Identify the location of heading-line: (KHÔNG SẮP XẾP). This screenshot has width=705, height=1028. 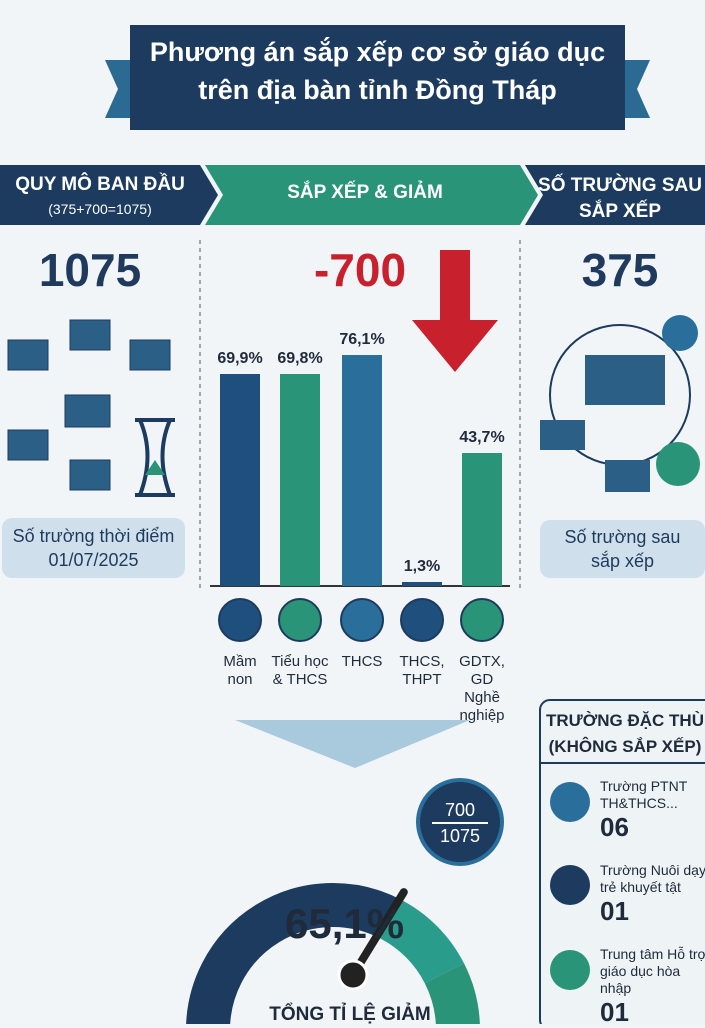
(625, 746).